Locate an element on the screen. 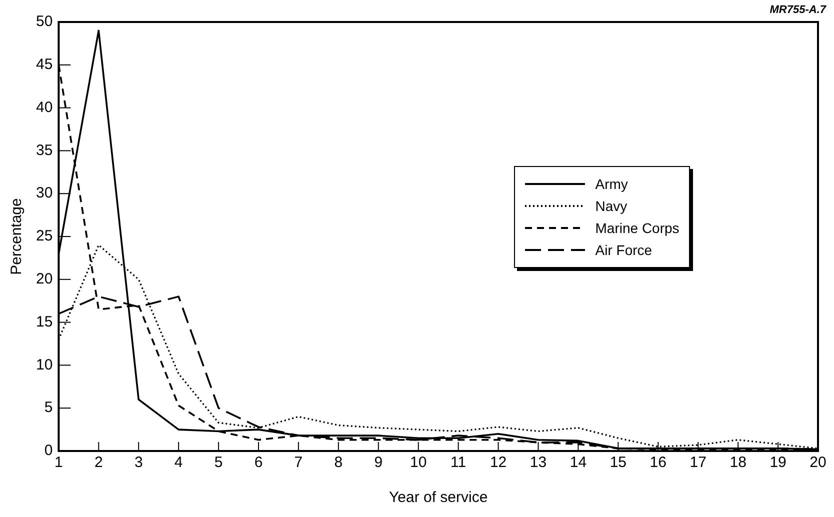 This screenshot has width=834, height=517. y-tick-label: 35 is located at coordinates (44, 150).